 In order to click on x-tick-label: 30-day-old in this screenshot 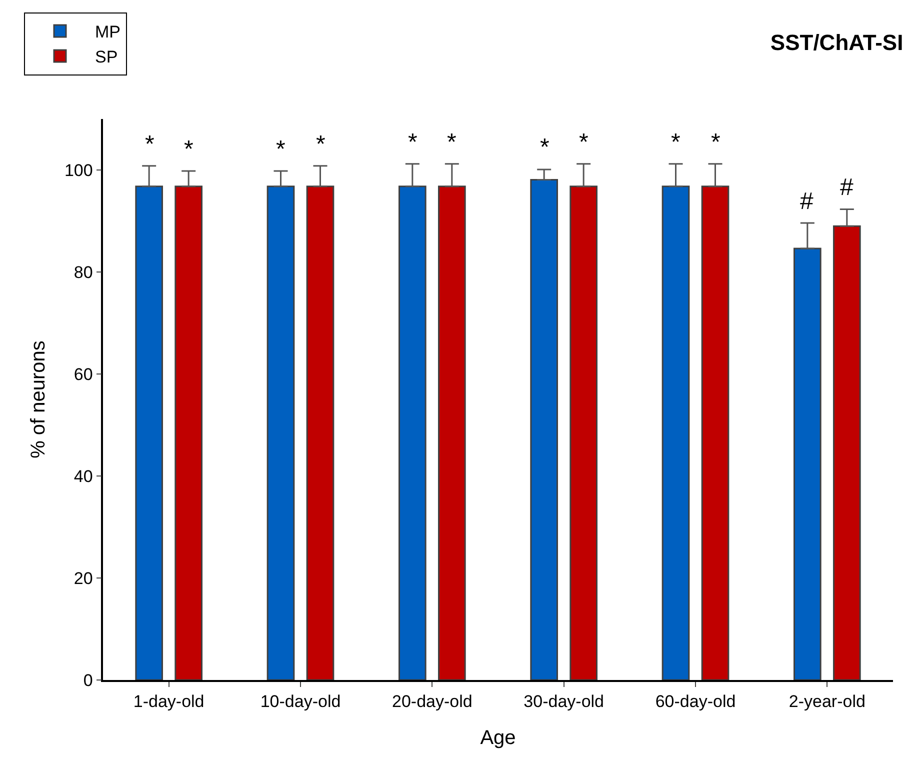, I will do `click(564, 702)`.